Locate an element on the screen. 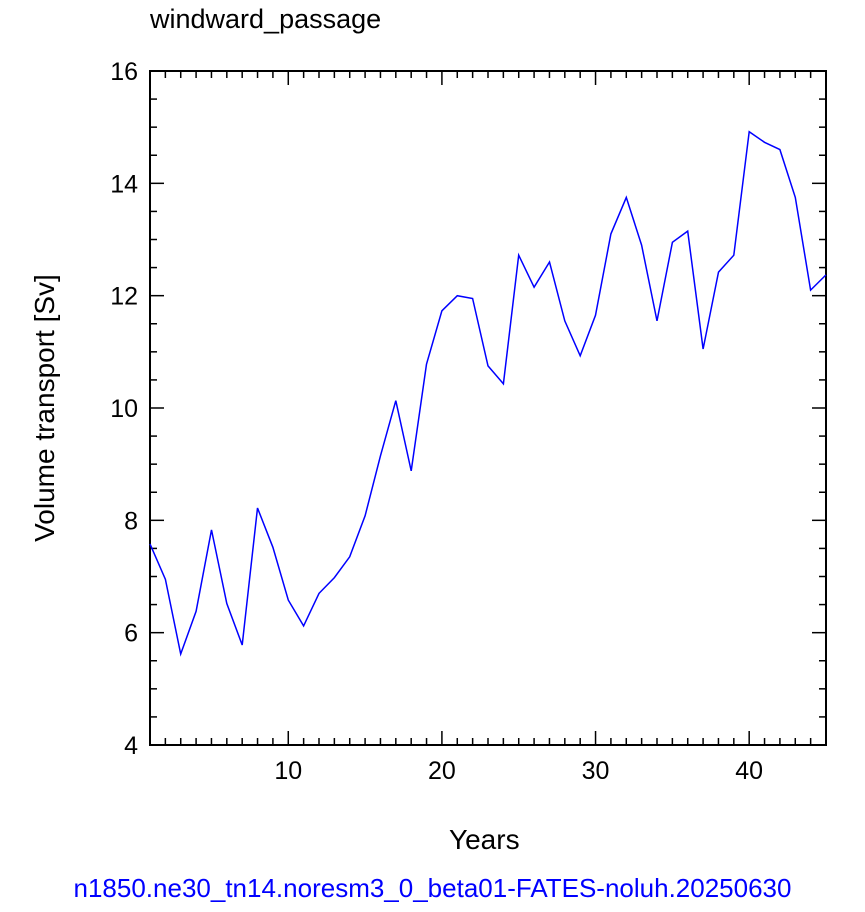 Image resolution: width=865 pixels, height=912 pixels. x-tick-label: 30 is located at coordinates (596, 771).